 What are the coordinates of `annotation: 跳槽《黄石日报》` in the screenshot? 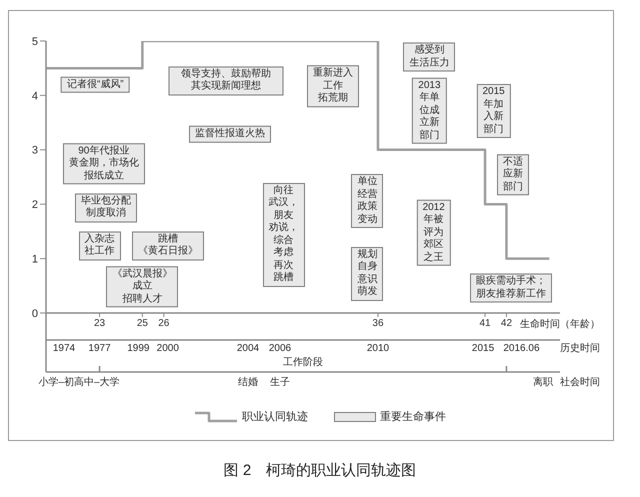 It's located at (168, 245).